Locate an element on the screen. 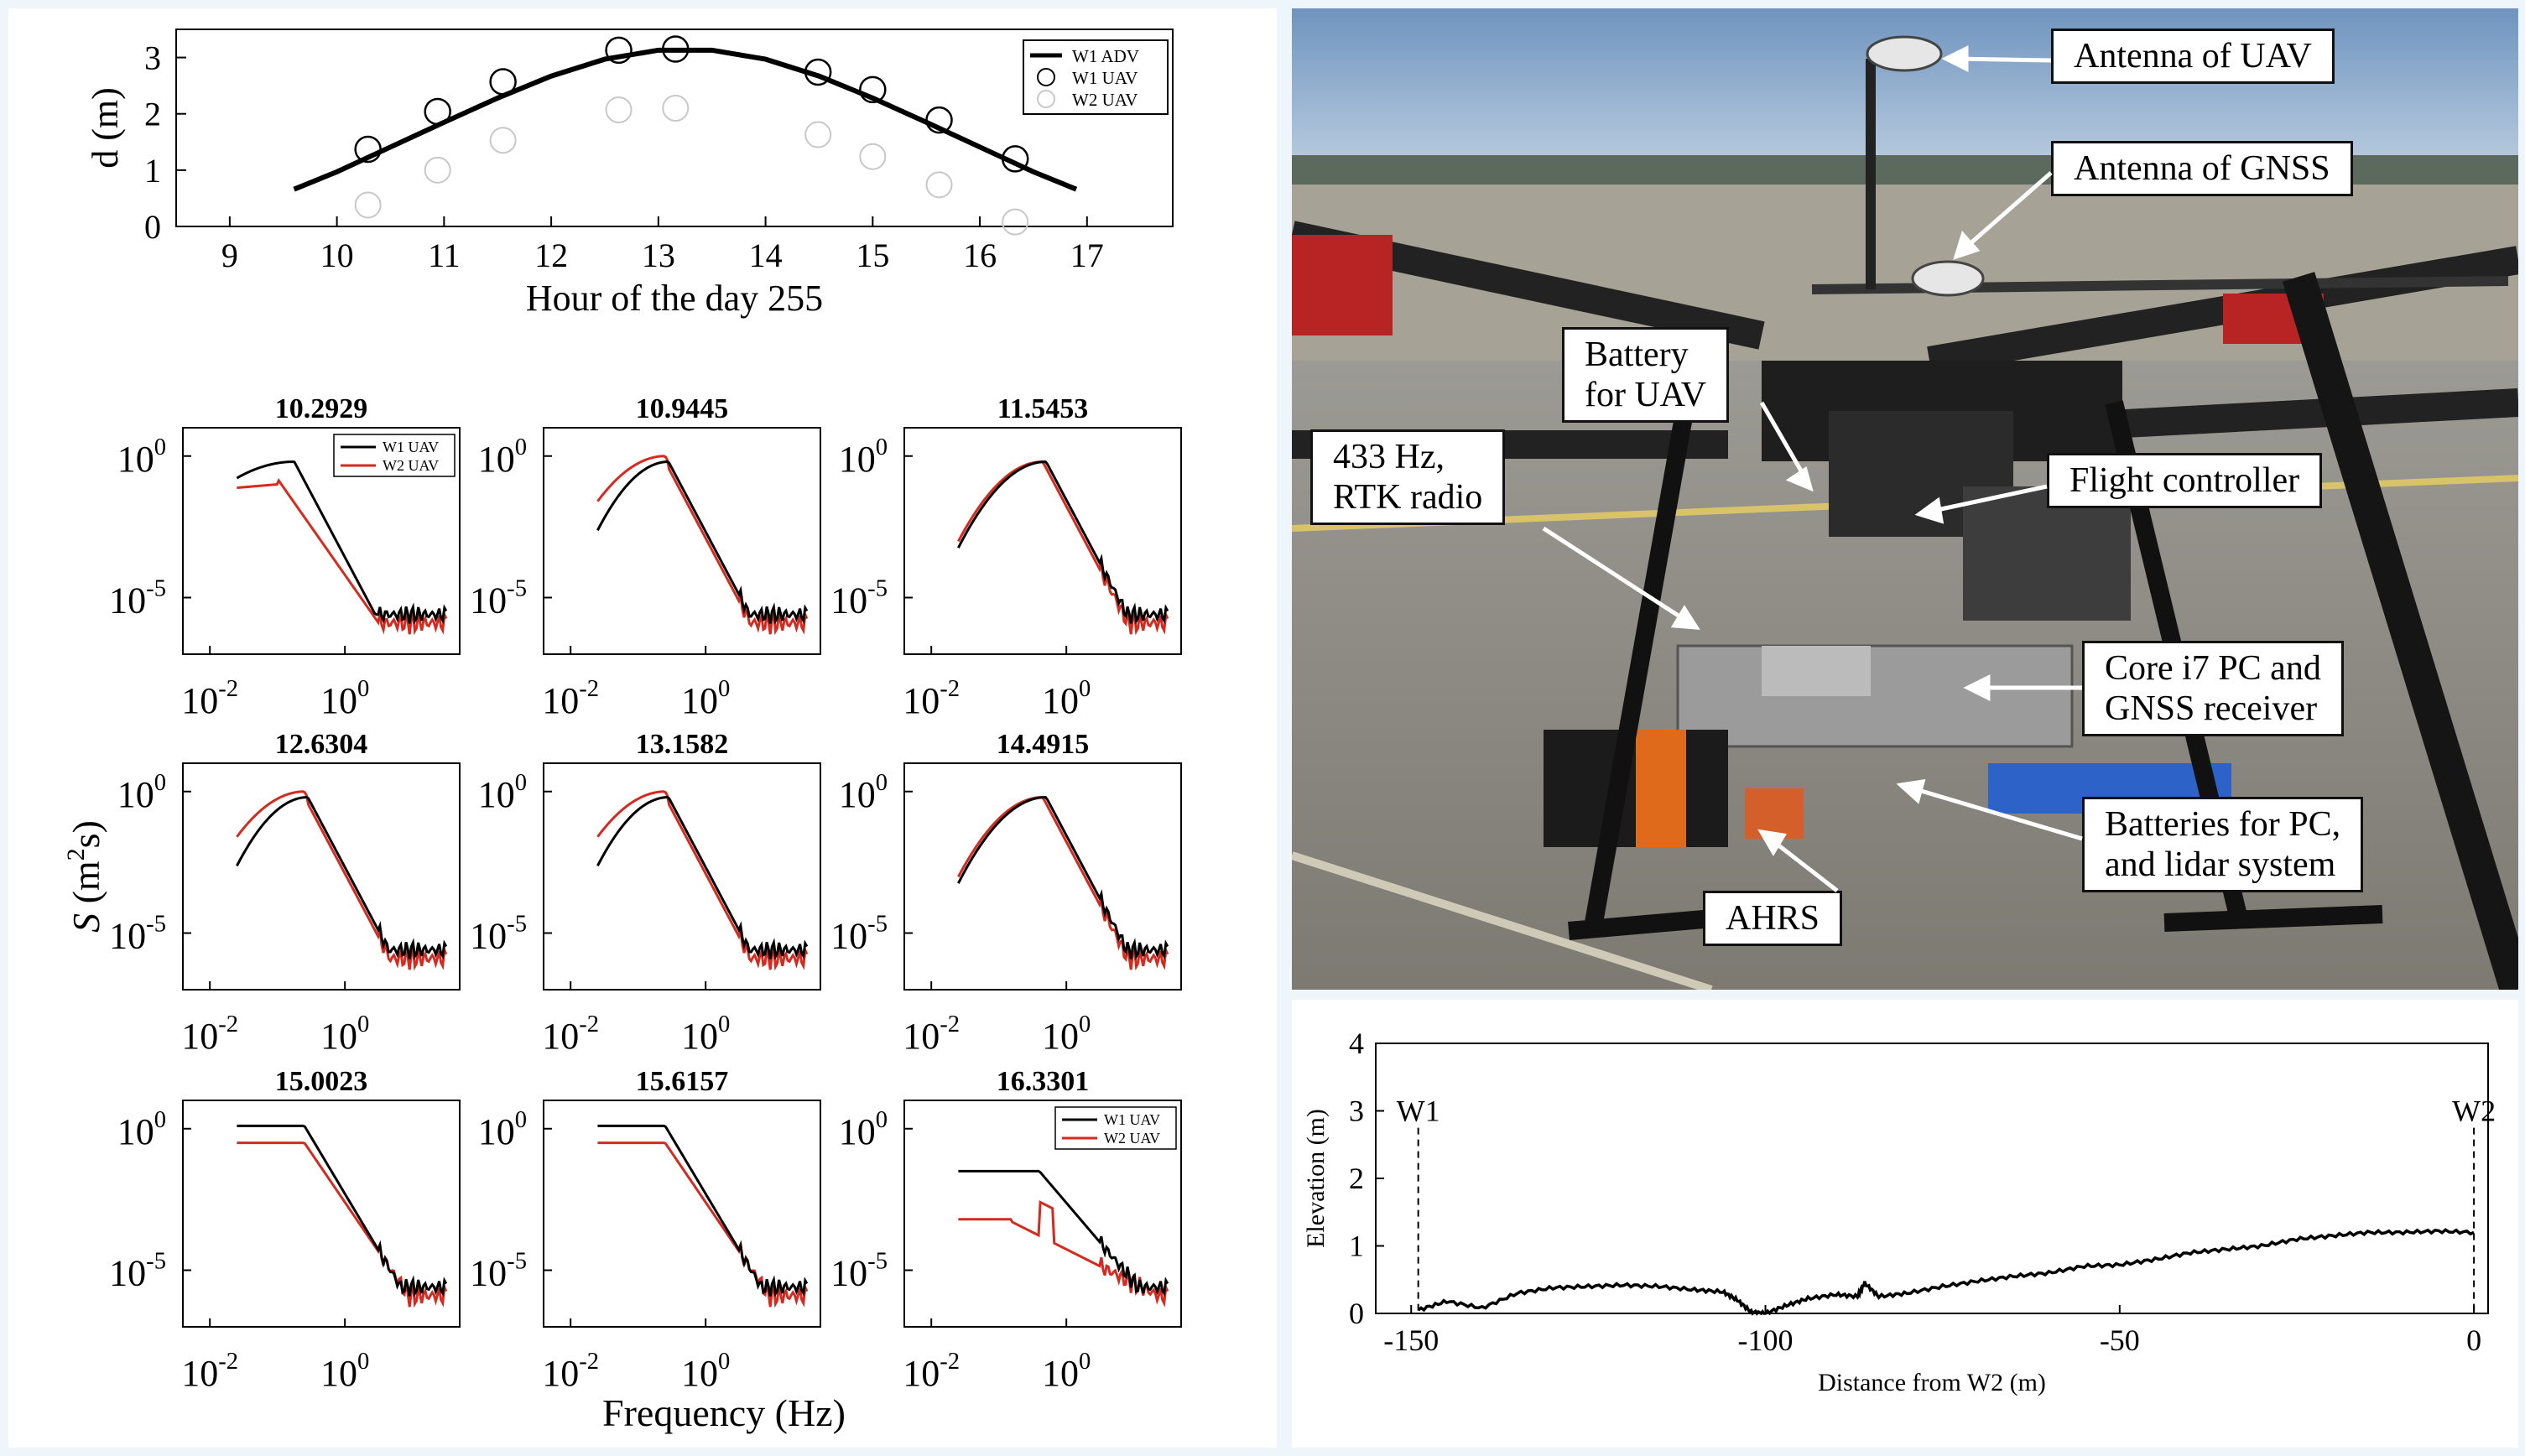 The image size is (2525, 1456). spectrum-title: 11.5453 is located at coordinates (1043, 408).